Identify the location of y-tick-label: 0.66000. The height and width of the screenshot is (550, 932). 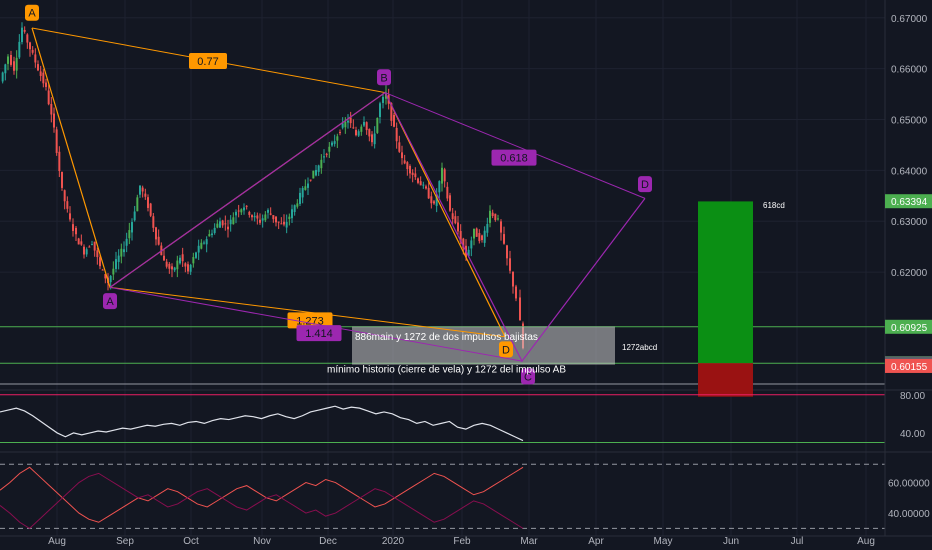
(909, 70).